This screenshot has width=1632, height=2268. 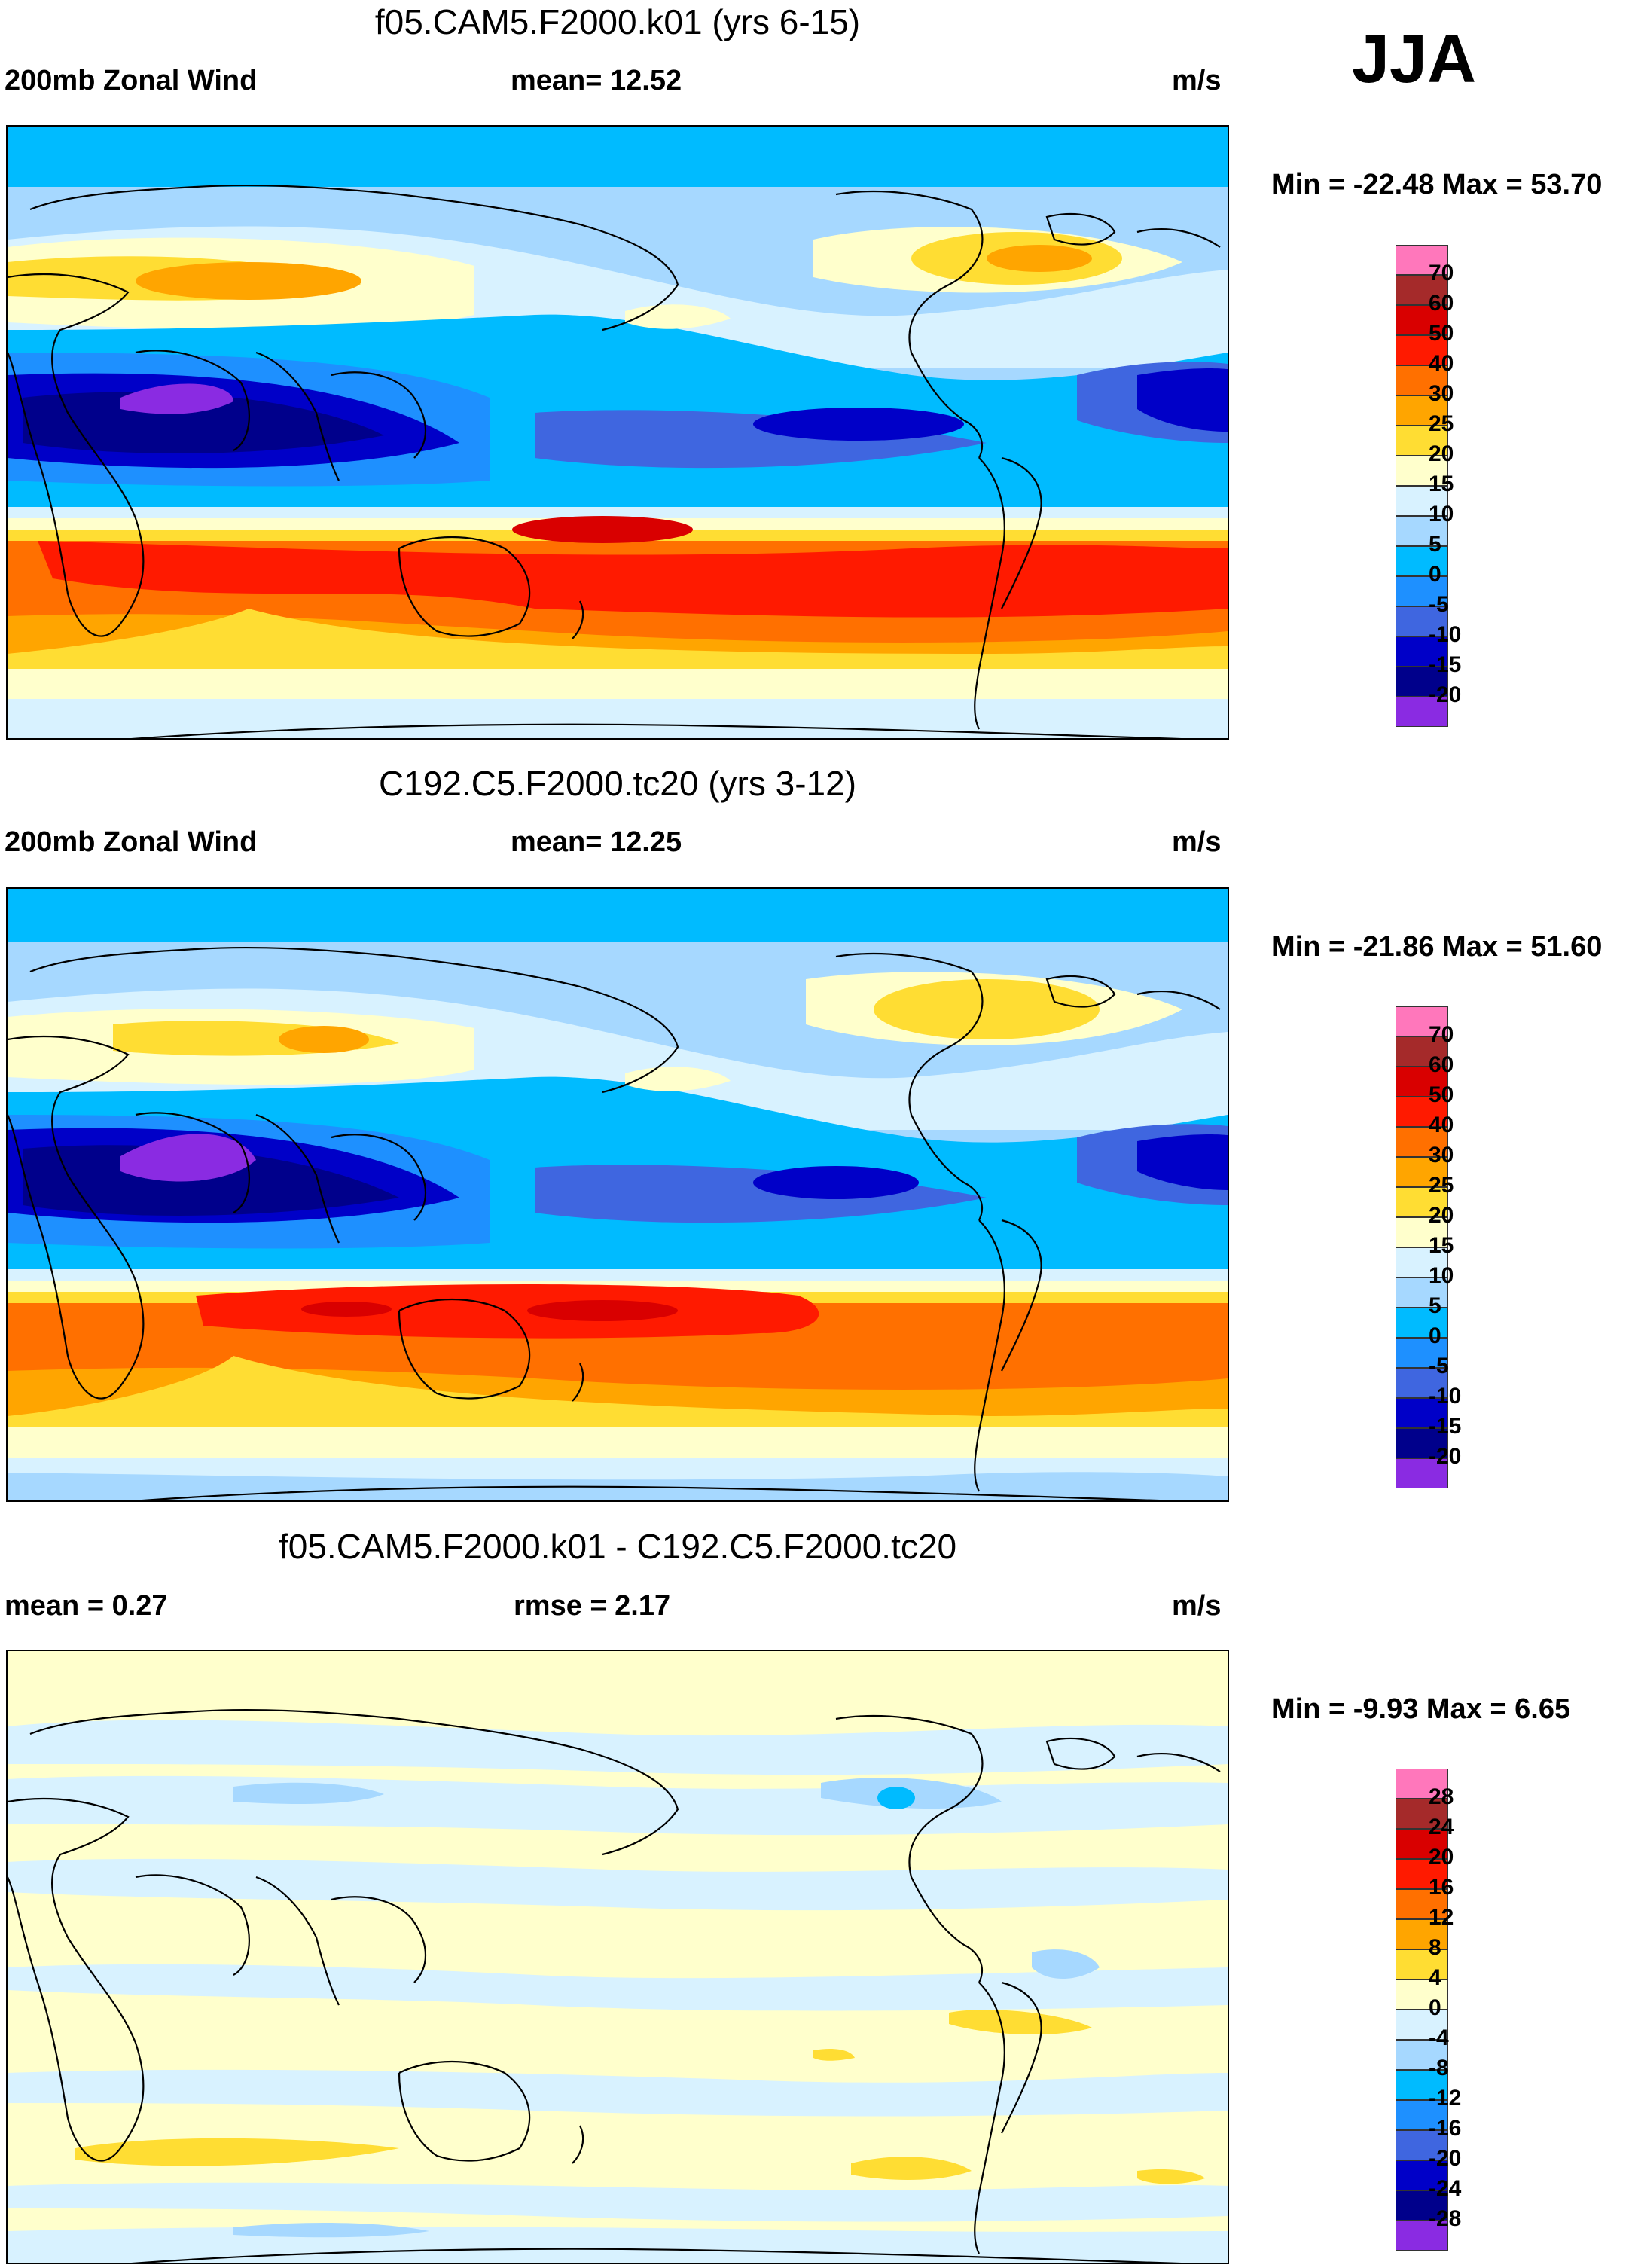 What do you see at coordinates (1441, 364) in the screenshot?
I see `panel1-colorbar-label: 40` at bounding box center [1441, 364].